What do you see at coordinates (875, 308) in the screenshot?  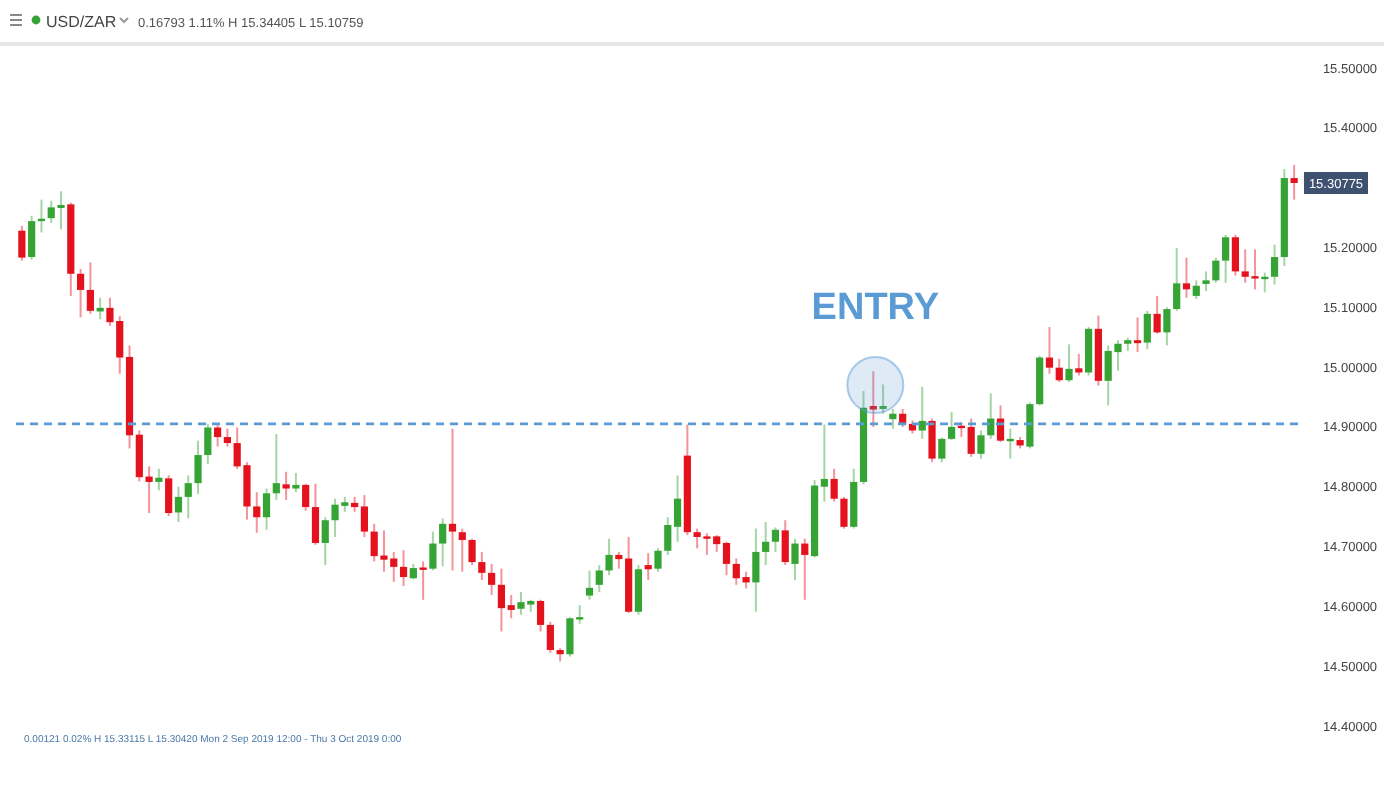 I see `annotation: ENTRY` at bounding box center [875, 308].